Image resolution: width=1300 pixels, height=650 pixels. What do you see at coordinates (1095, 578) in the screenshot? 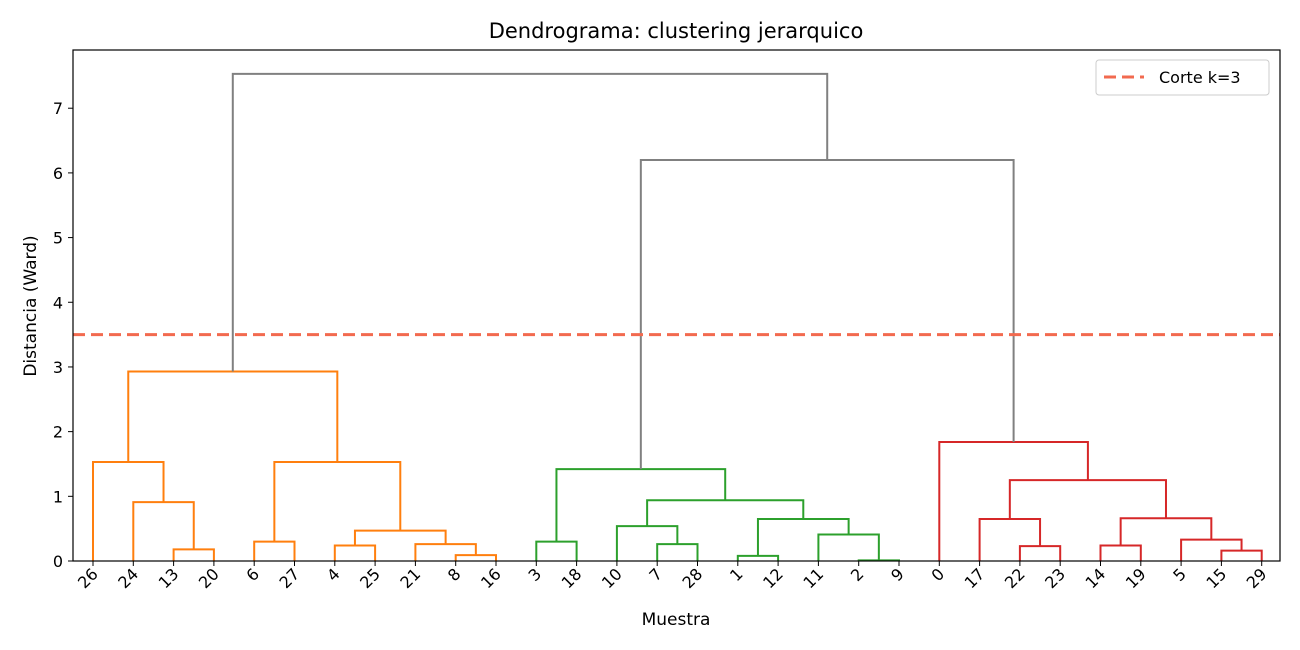
I see `x-tick-label: 14` at bounding box center [1095, 578].